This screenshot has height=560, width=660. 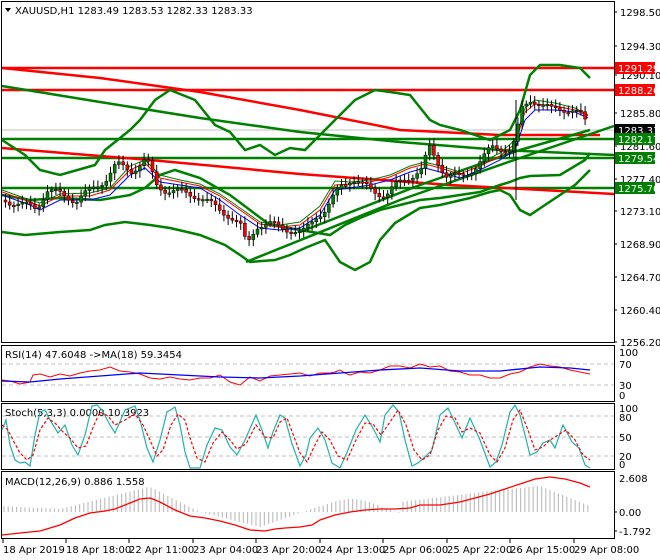 I want to click on time-label: 23 Apr 20:00, so click(x=288, y=550).